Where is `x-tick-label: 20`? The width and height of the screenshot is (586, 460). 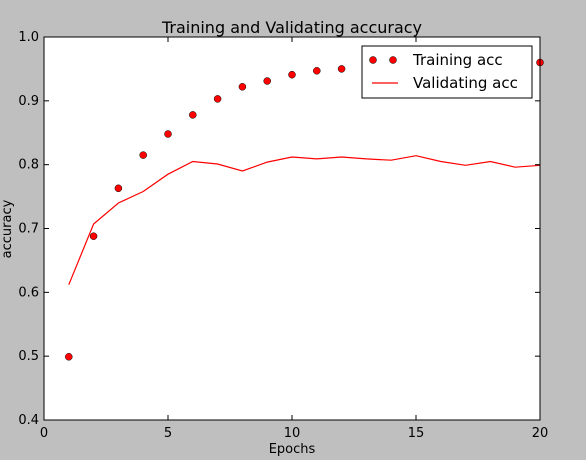
x-tick-label: 20 is located at coordinates (540, 433).